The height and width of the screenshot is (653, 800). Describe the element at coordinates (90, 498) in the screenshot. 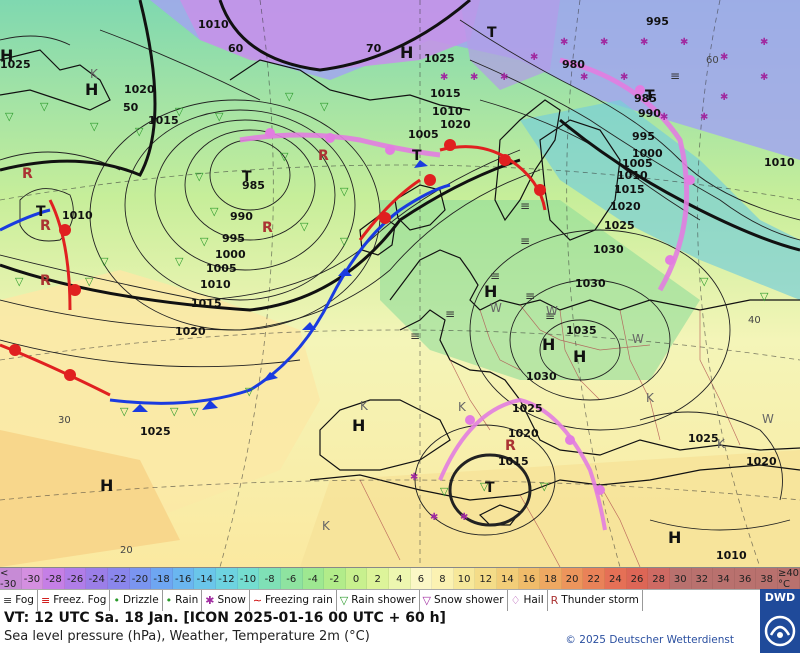

I see `southwest-warm-zone` at that location.